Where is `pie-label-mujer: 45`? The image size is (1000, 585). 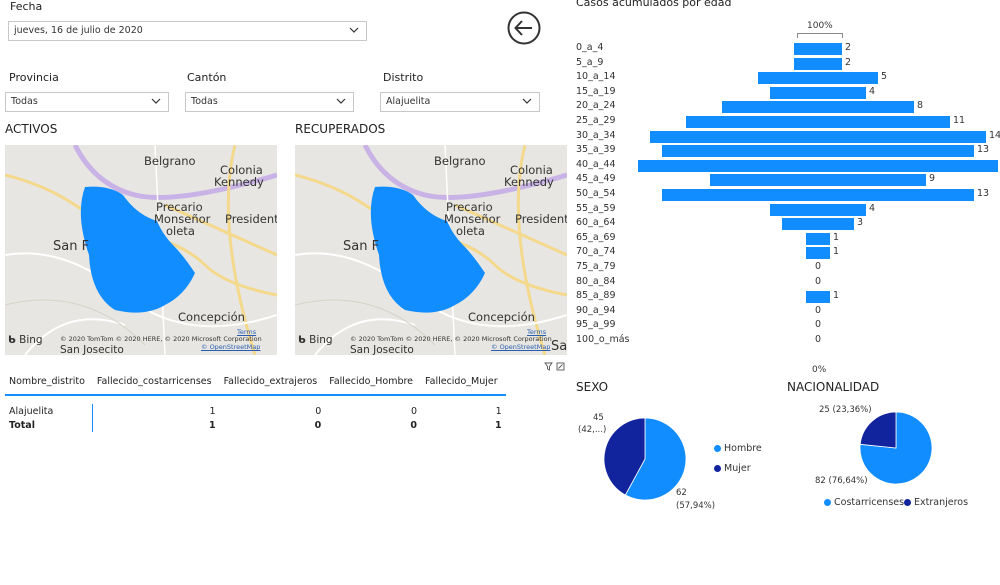
pie-label-mujer: 45 is located at coordinates (598, 418).